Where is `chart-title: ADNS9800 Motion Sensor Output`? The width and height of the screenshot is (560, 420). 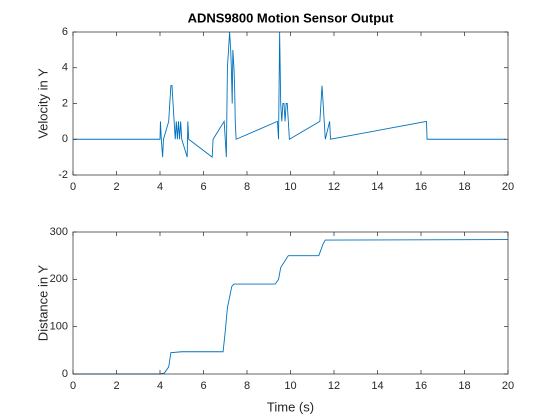
chart-title: ADNS9800 Motion Sensor Output is located at coordinates (291, 17).